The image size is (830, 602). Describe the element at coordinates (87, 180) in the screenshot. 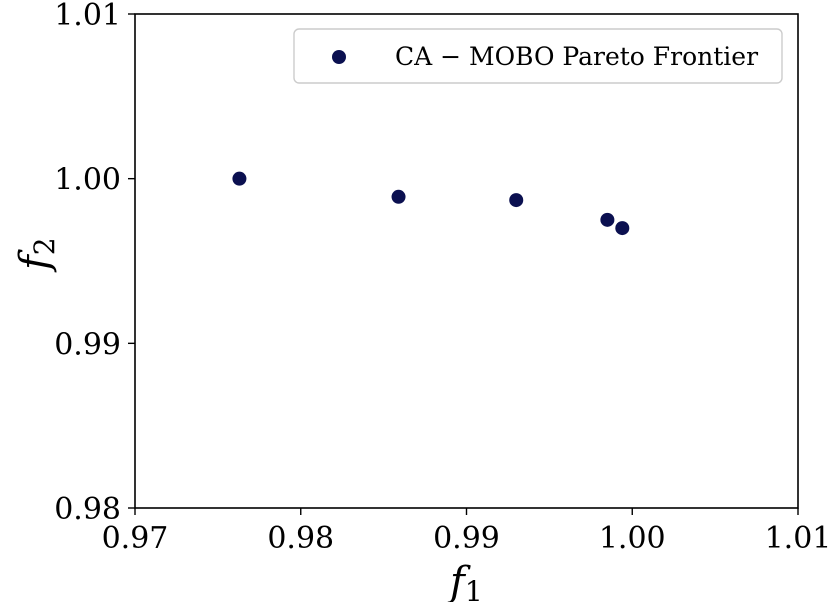

I see `y-tick-label: 1.00` at that location.